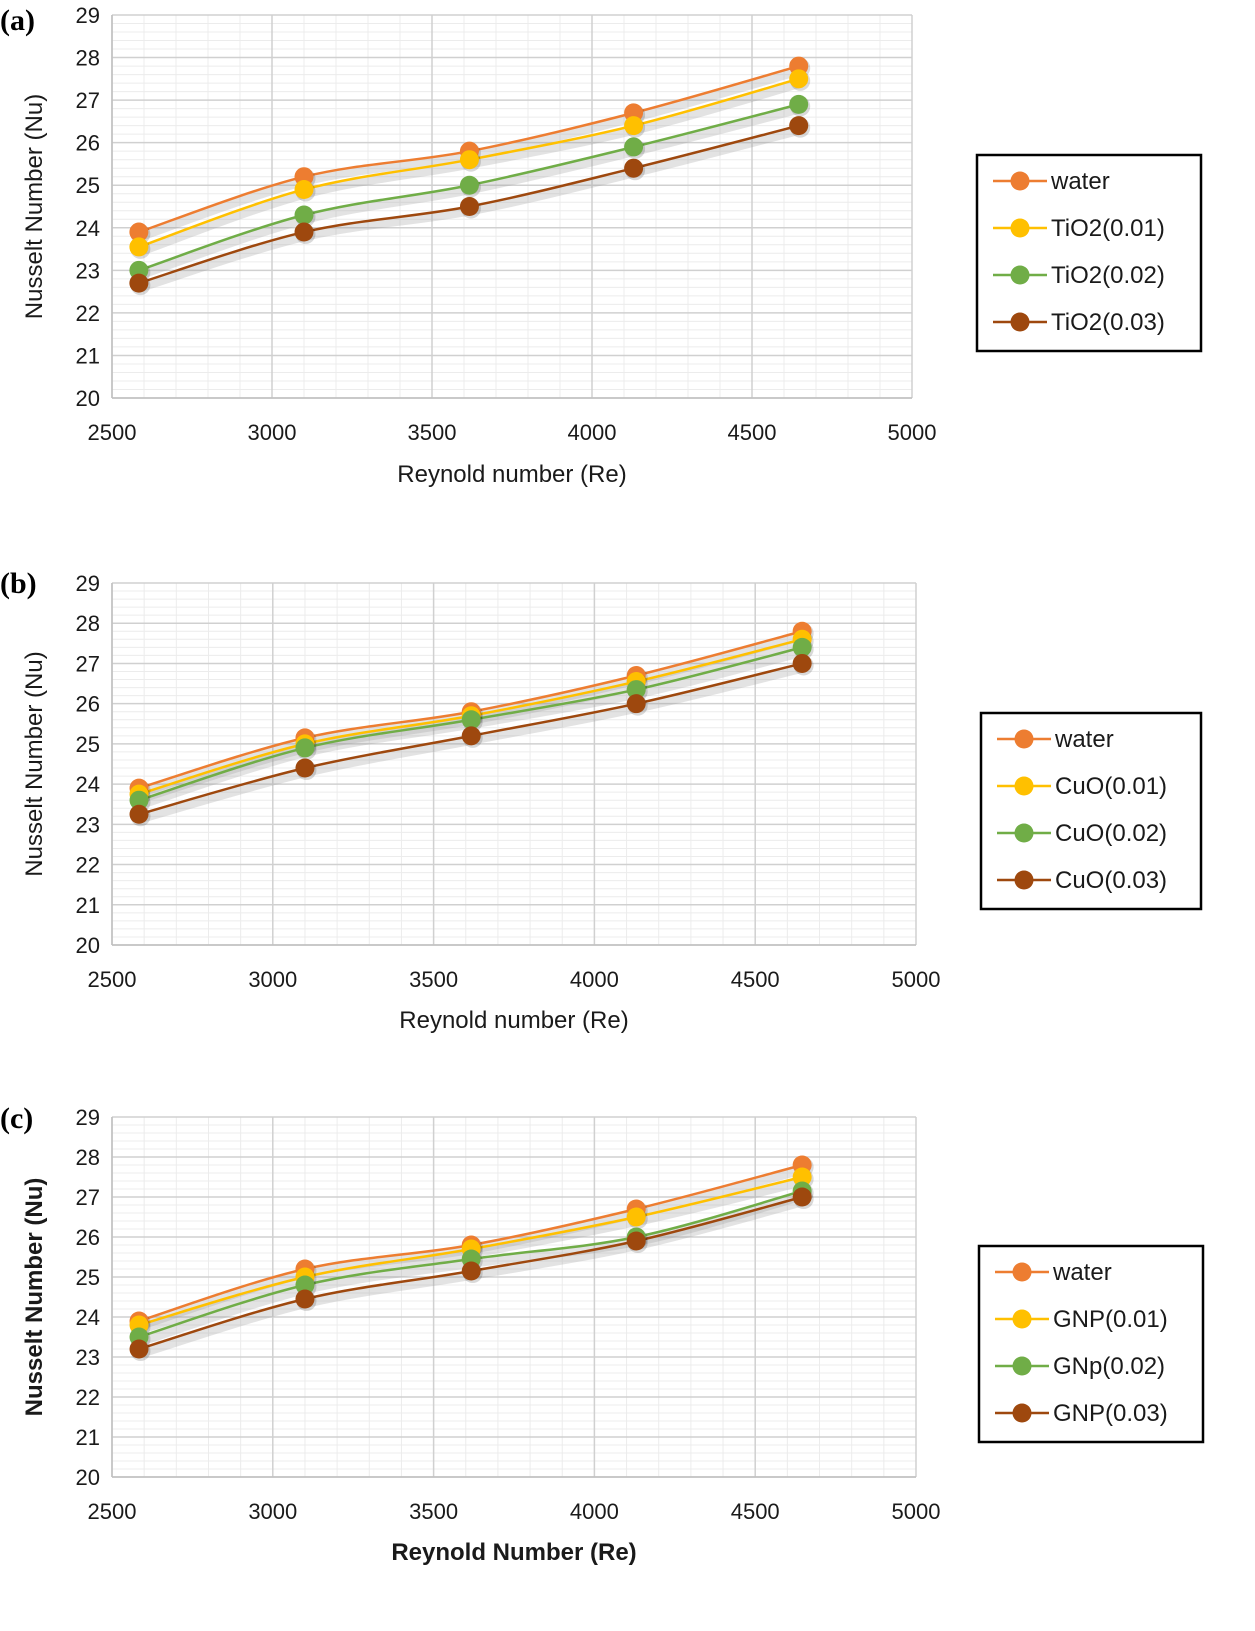 The width and height of the screenshot is (1255, 1631). I want to click on panel-label: (b), so click(18, 583).